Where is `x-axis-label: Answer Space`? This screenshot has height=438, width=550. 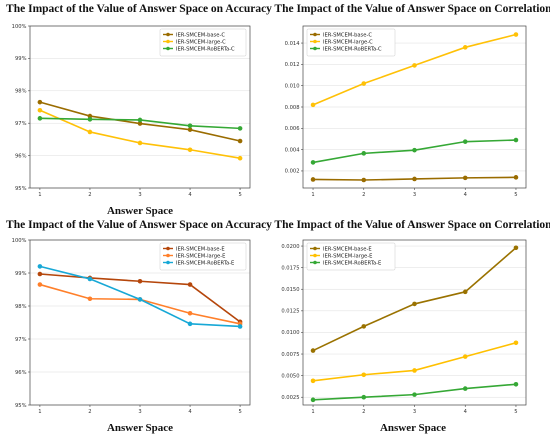 x-axis-label: Answer Space is located at coordinates (413, 428).